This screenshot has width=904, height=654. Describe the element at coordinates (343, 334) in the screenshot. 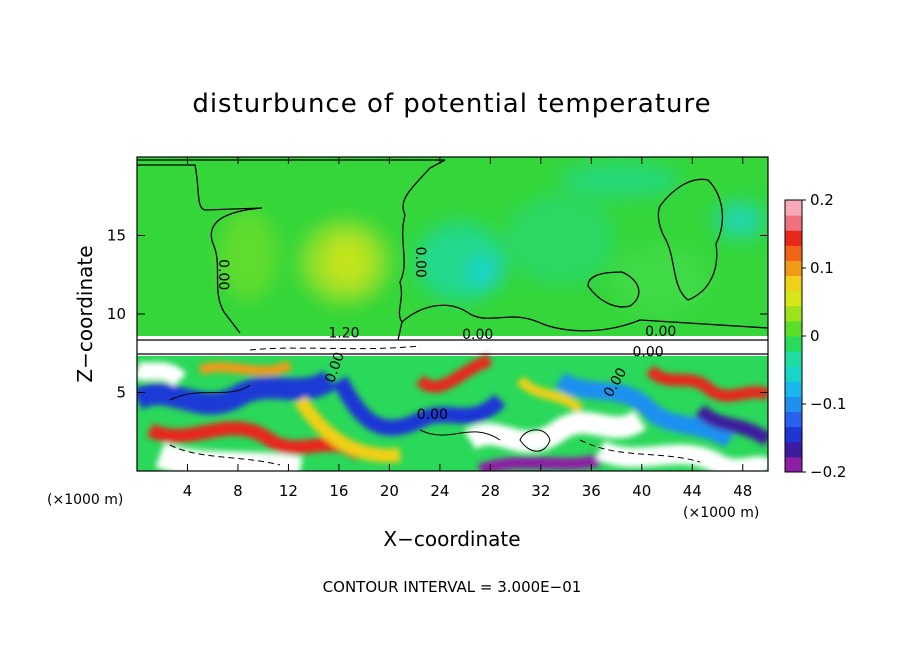

I see `contour-label: 1.20` at that location.